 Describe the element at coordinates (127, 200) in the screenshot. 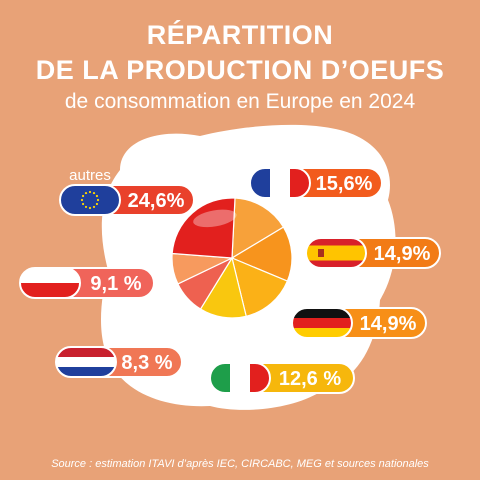

I see `badge-autres: 24,6%` at that location.